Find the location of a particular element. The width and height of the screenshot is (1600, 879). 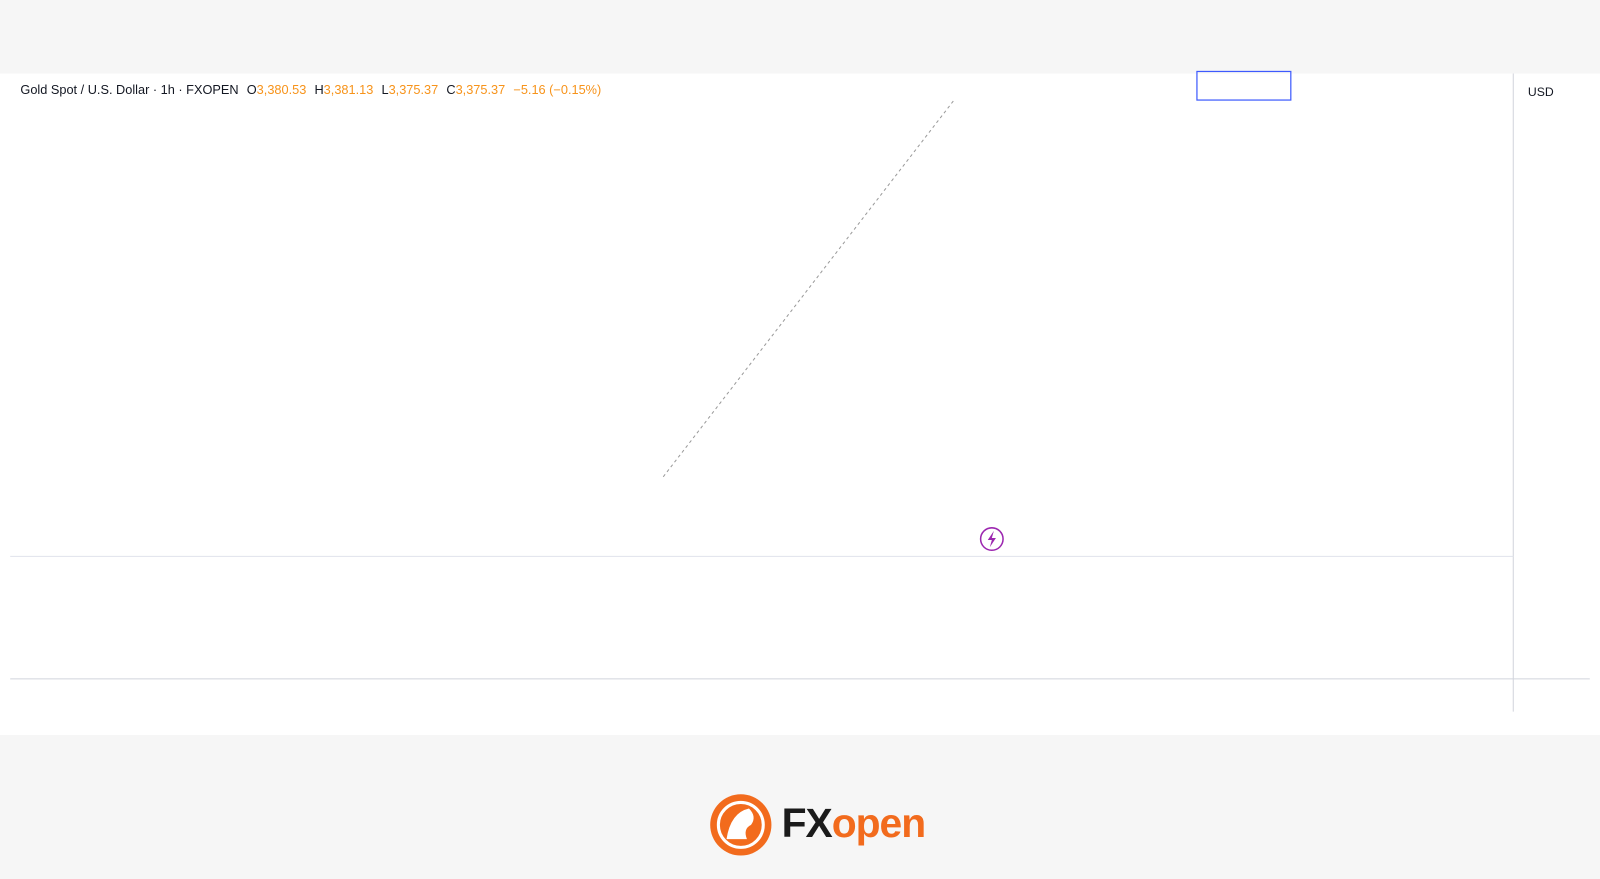

ohlc-label: C is located at coordinates (450, 89).